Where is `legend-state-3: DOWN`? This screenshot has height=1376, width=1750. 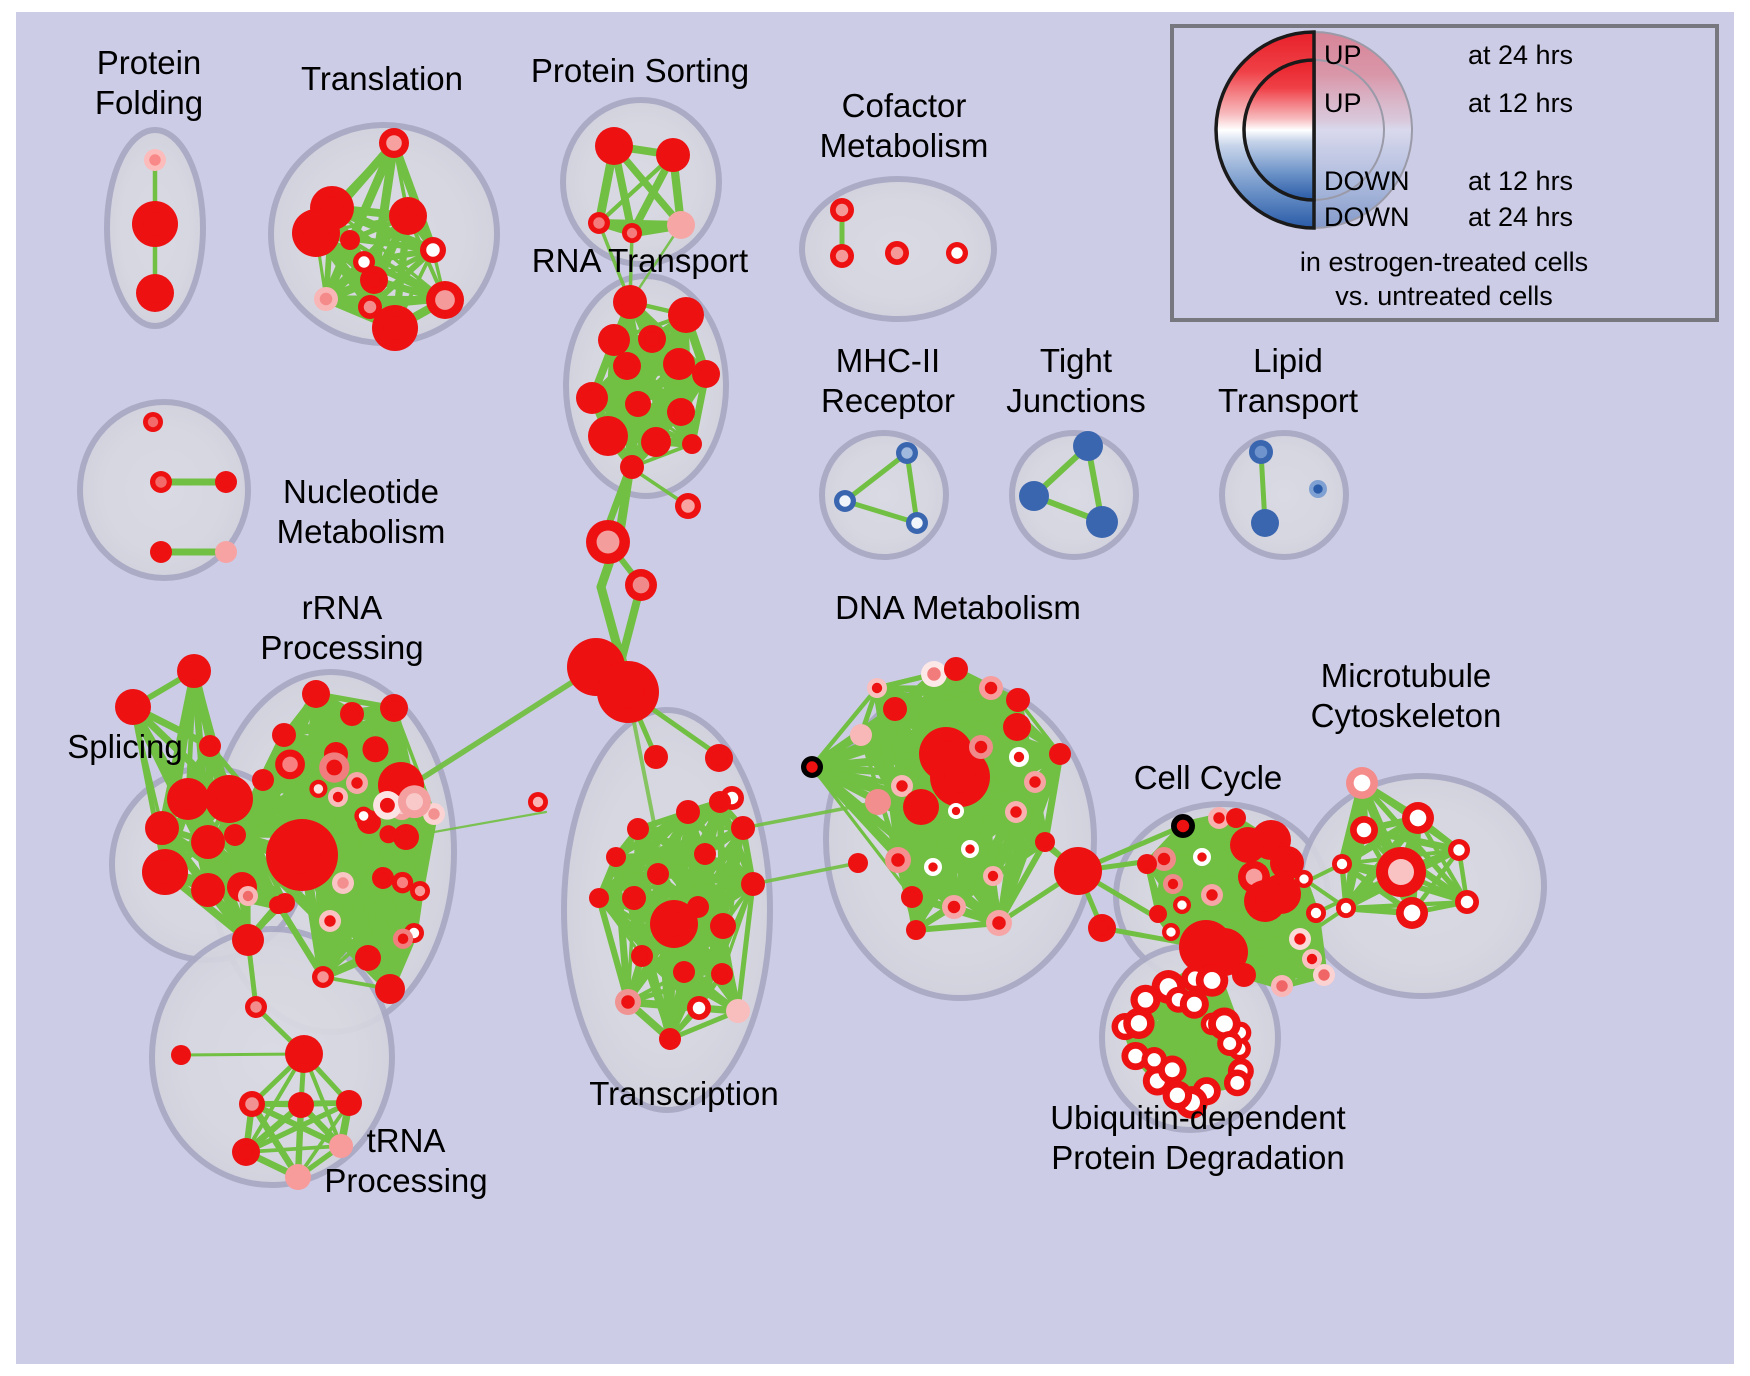 legend-state-3: DOWN is located at coordinates (1366, 217).